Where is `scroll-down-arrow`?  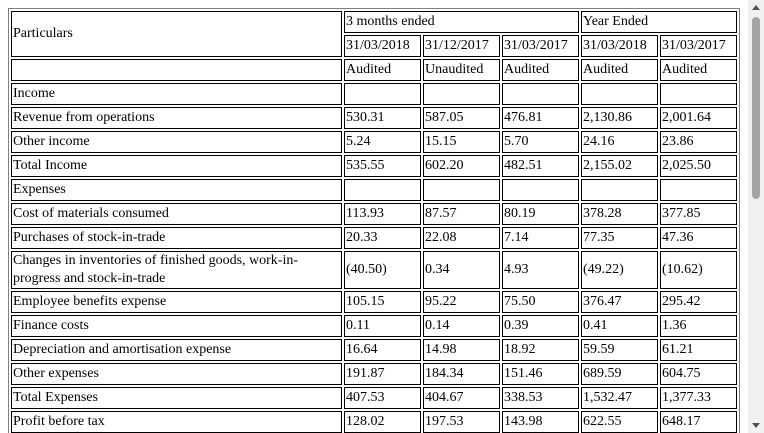 scroll-down-arrow is located at coordinates (756, 425).